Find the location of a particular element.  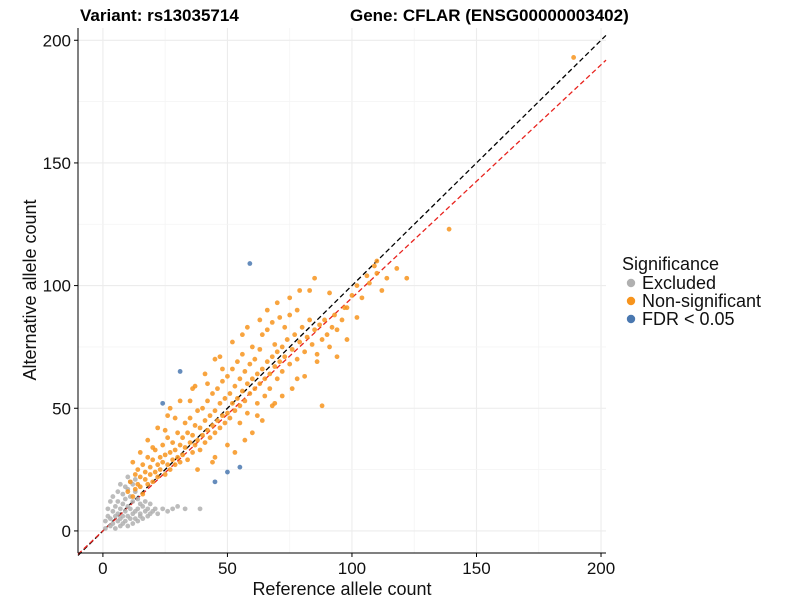

chart-title-variant: Variant: rs13035714 is located at coordinates (159, 15).